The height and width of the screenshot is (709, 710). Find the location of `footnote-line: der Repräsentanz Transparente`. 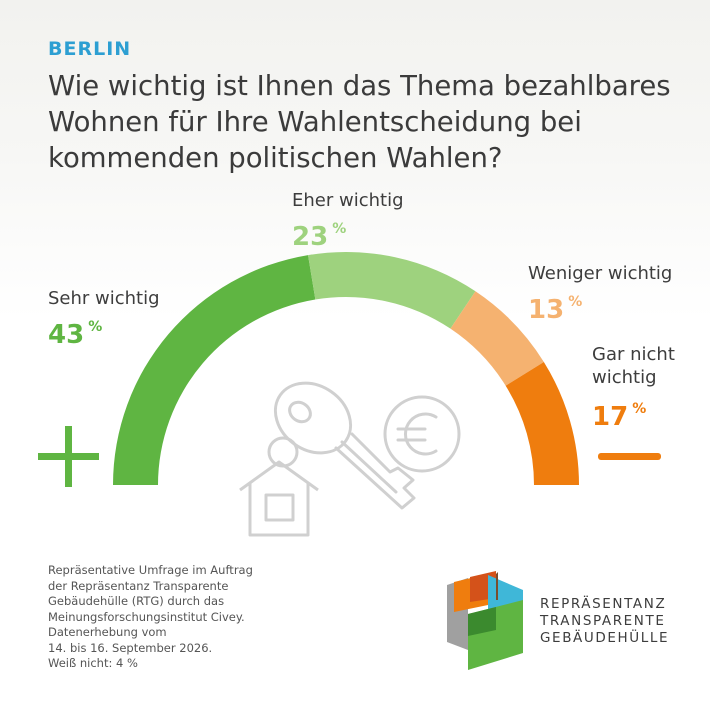

footnote-line: der Repräsentanz Transparente is located at coordinates (138, 585).